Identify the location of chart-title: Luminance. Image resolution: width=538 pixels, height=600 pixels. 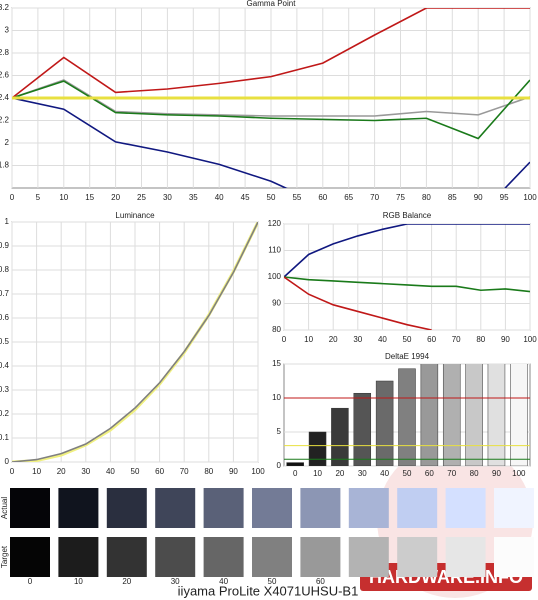
(135, 215).